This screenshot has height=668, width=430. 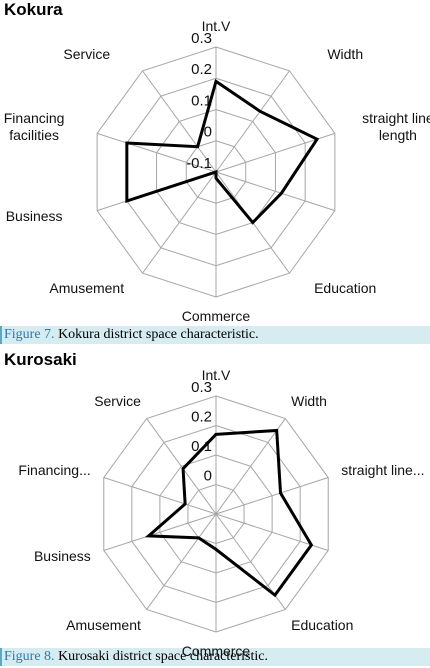 I want to click on axis-label: Financing facilities, so click(x=34, y=127).